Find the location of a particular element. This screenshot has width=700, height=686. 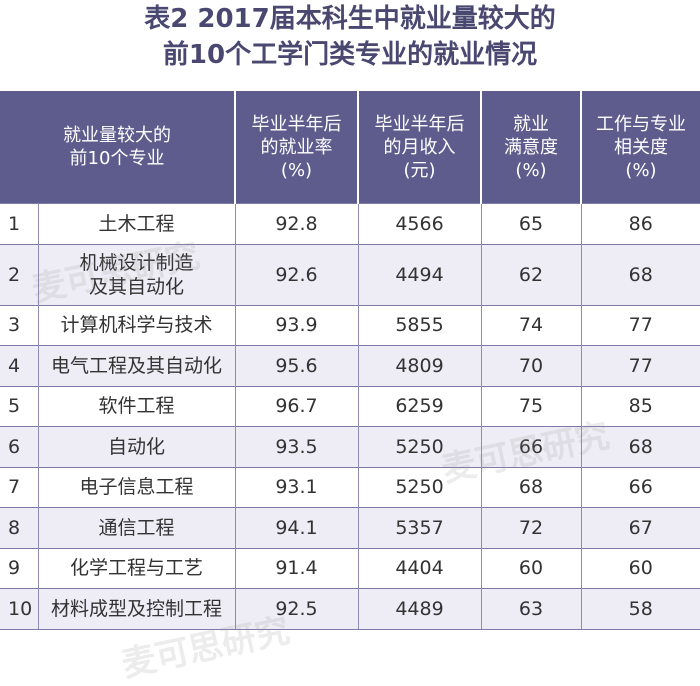

title-line-1: 表2 2017届本科生中就业量较大的 is located at coordinates (350, 19).